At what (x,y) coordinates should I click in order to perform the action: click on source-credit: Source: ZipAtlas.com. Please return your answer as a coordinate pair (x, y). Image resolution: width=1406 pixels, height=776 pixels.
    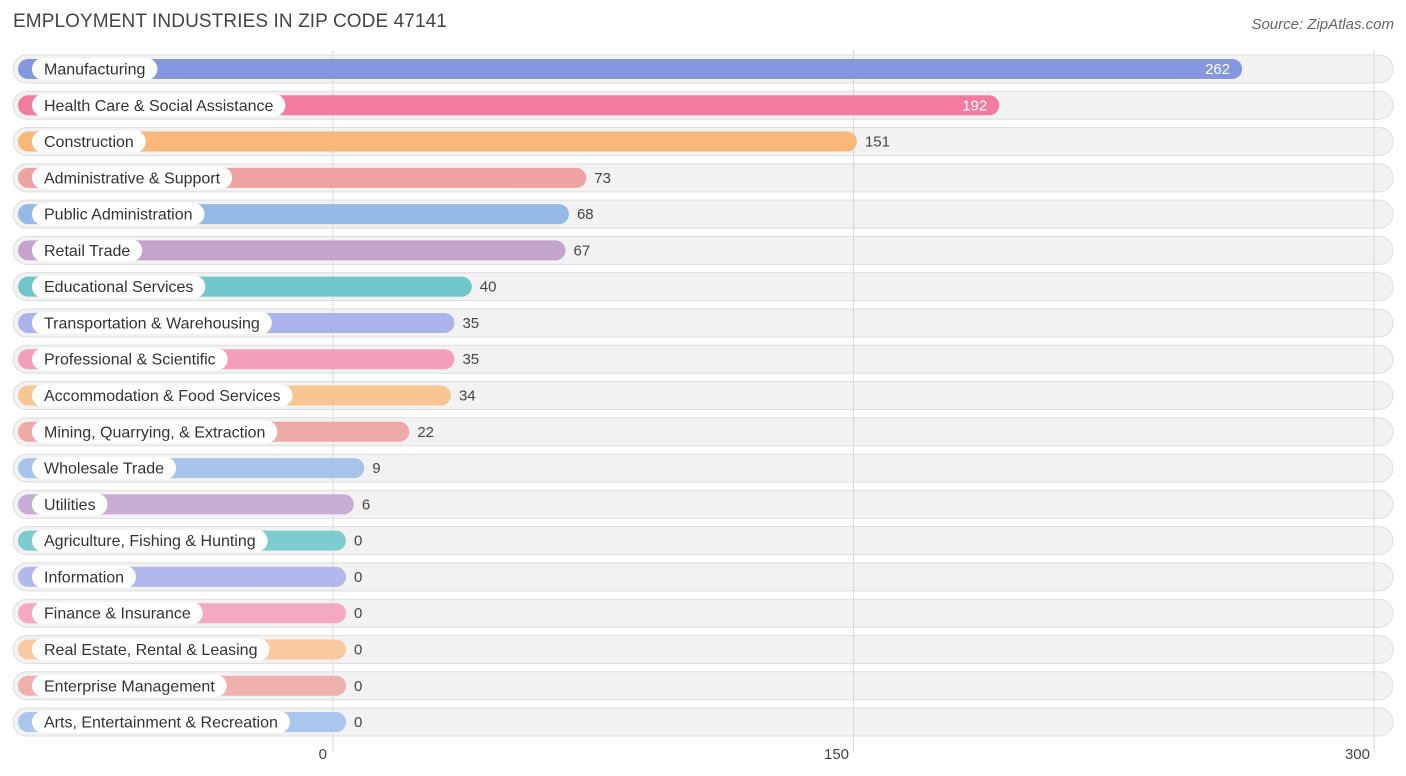
    Looking at the image, I should click on (1322, 24).